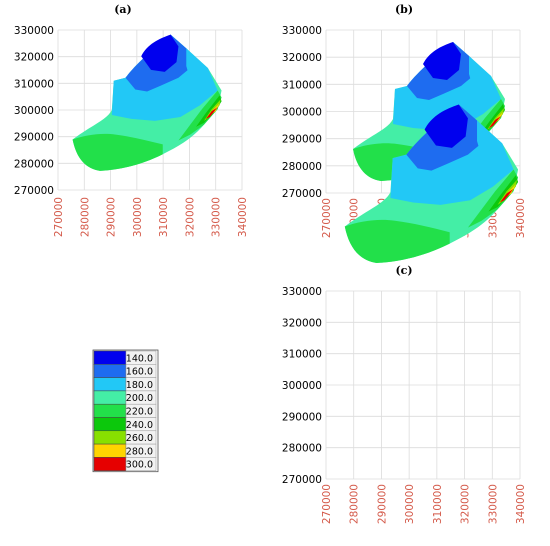 This screenshot has width=550, height=546. I want to click on grid, so click(423, 385).